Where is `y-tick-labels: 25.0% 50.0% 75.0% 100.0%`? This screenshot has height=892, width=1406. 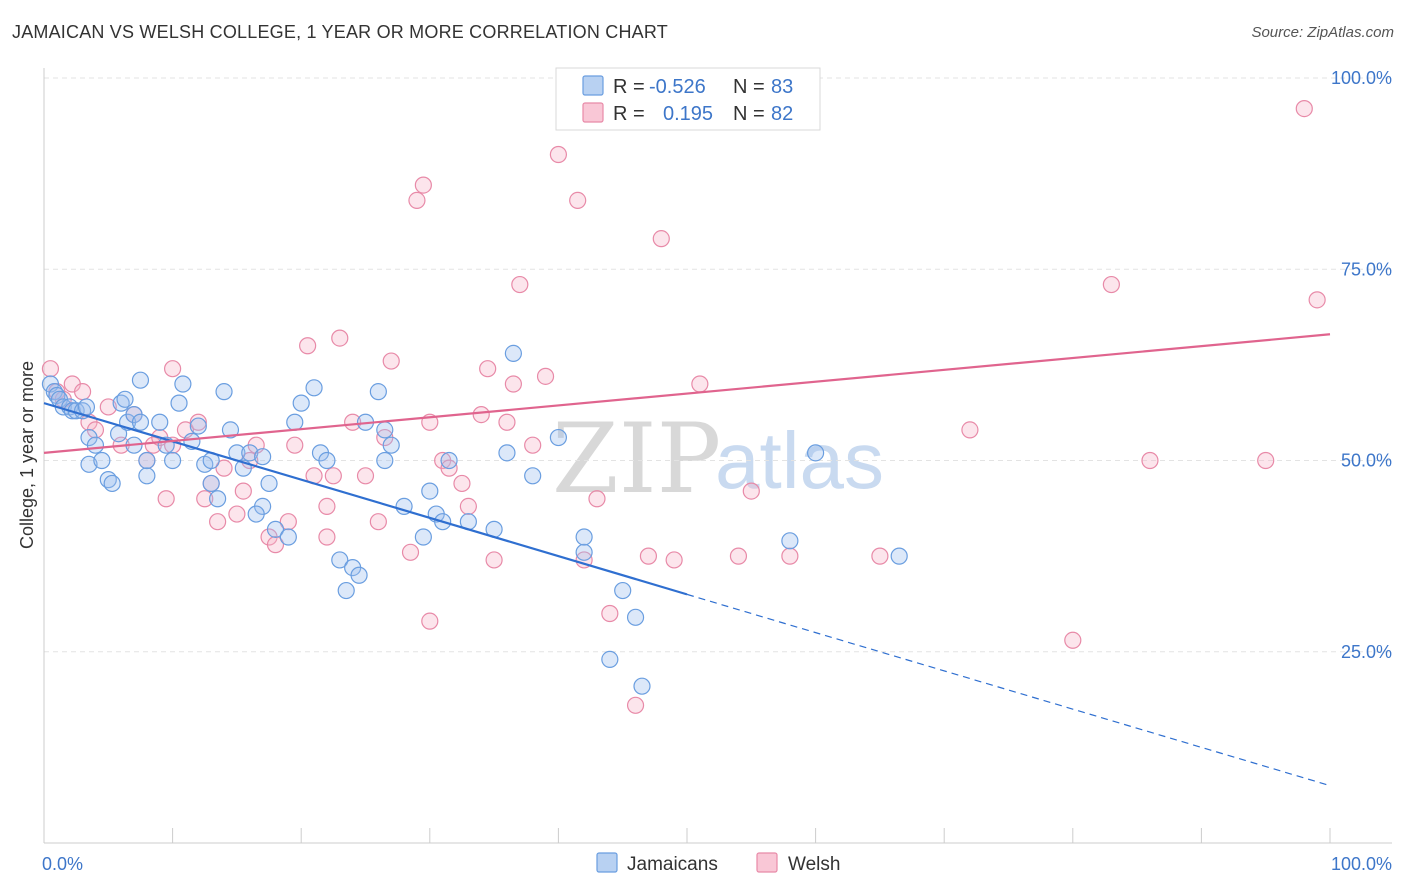
y-tick-labels: 25.0% 50.0% 75.0% 100.0% is located at coordinates (1361, 365).